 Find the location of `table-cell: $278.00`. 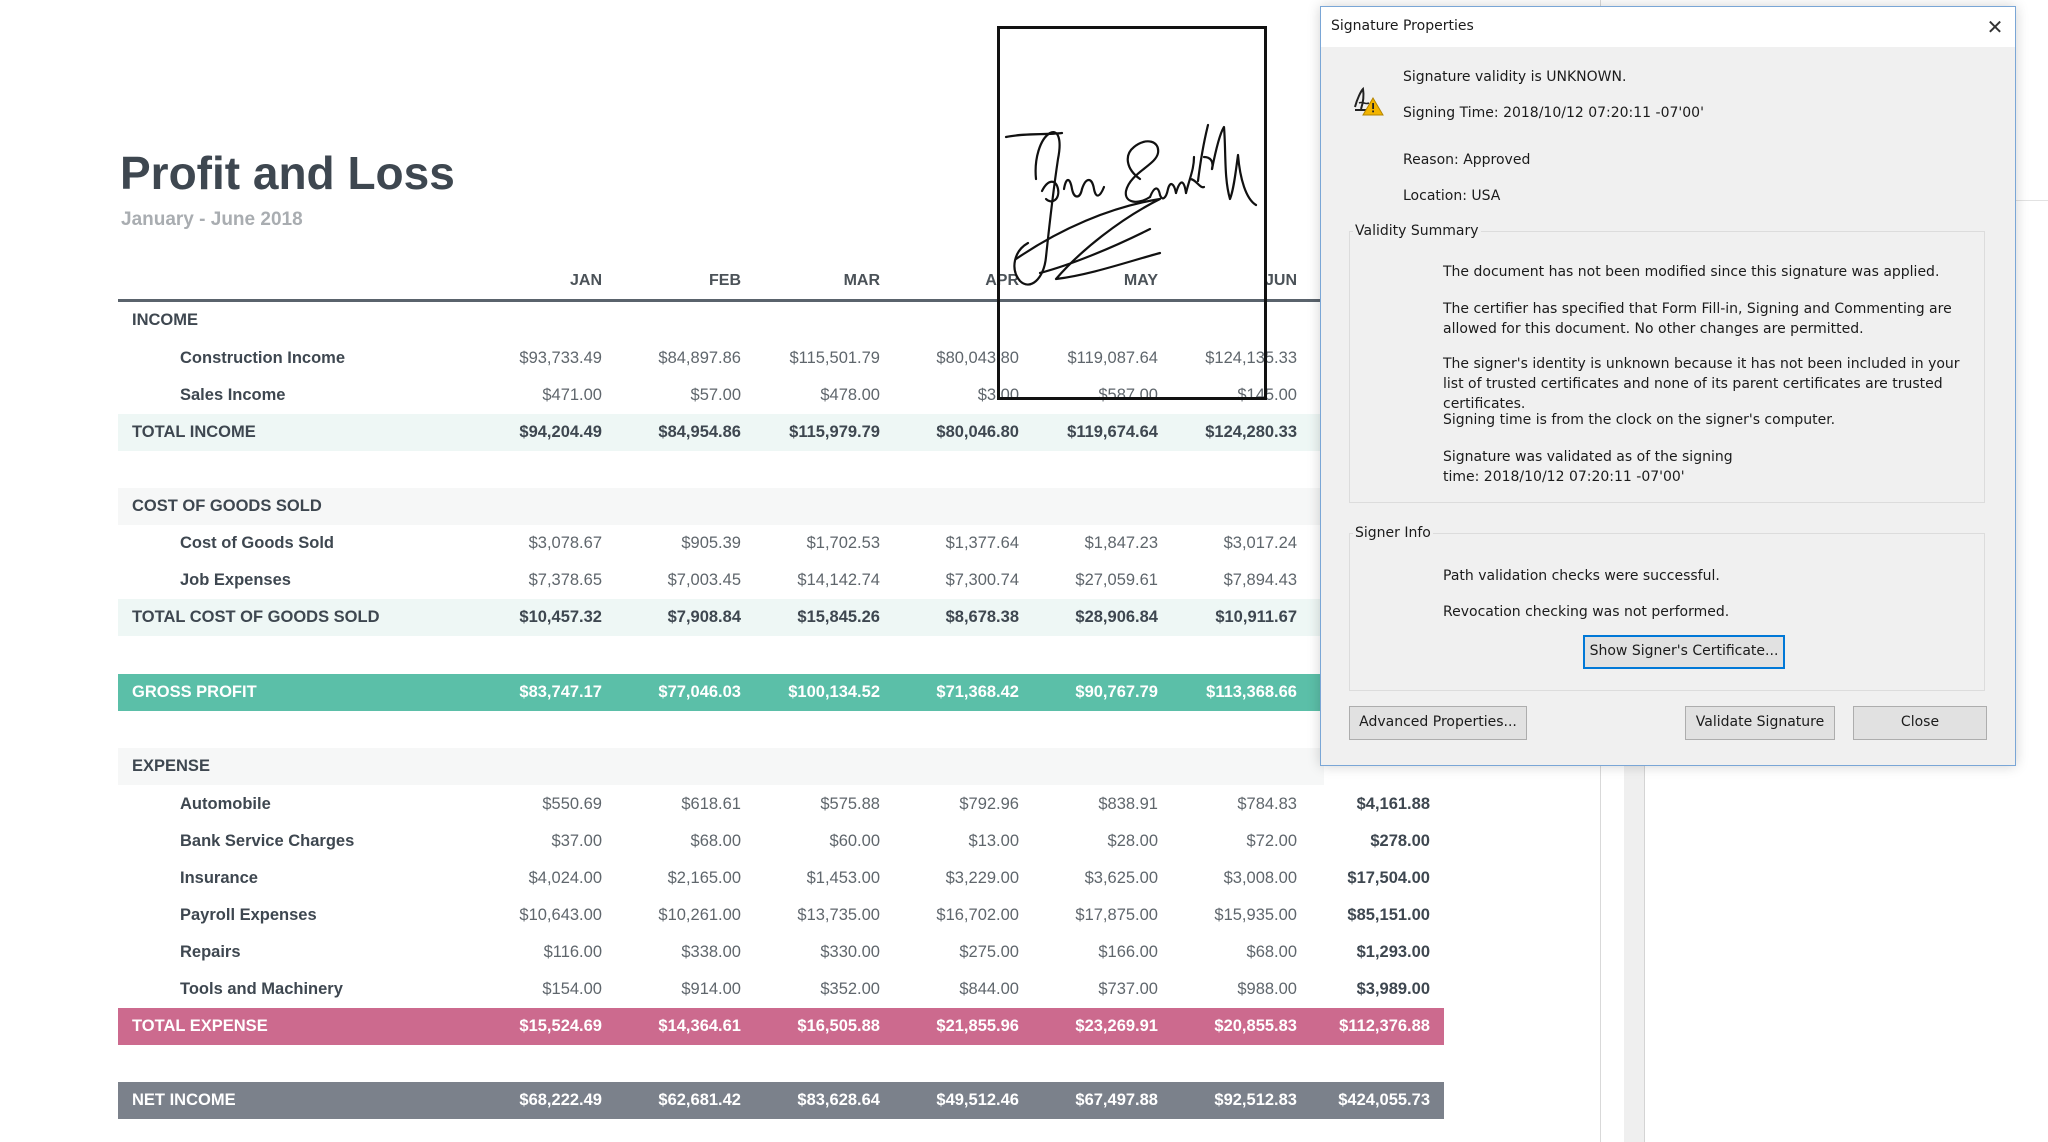

table-cell: $278.00 is located at coordinates (1400, 841).